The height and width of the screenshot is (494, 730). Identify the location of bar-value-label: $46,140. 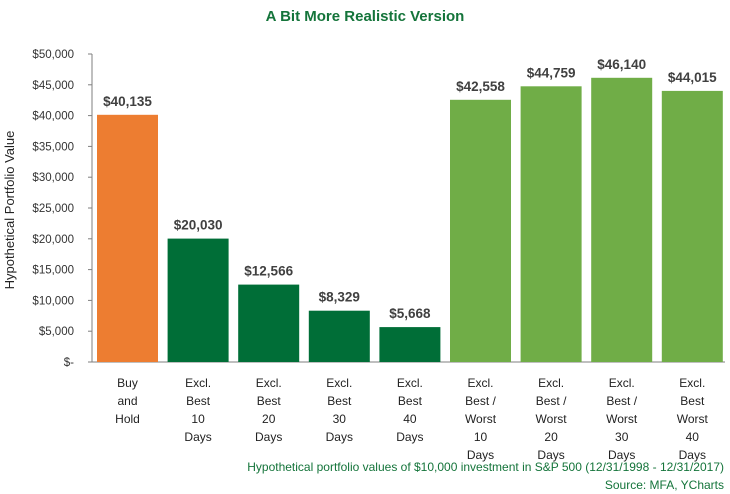
(621, 64).